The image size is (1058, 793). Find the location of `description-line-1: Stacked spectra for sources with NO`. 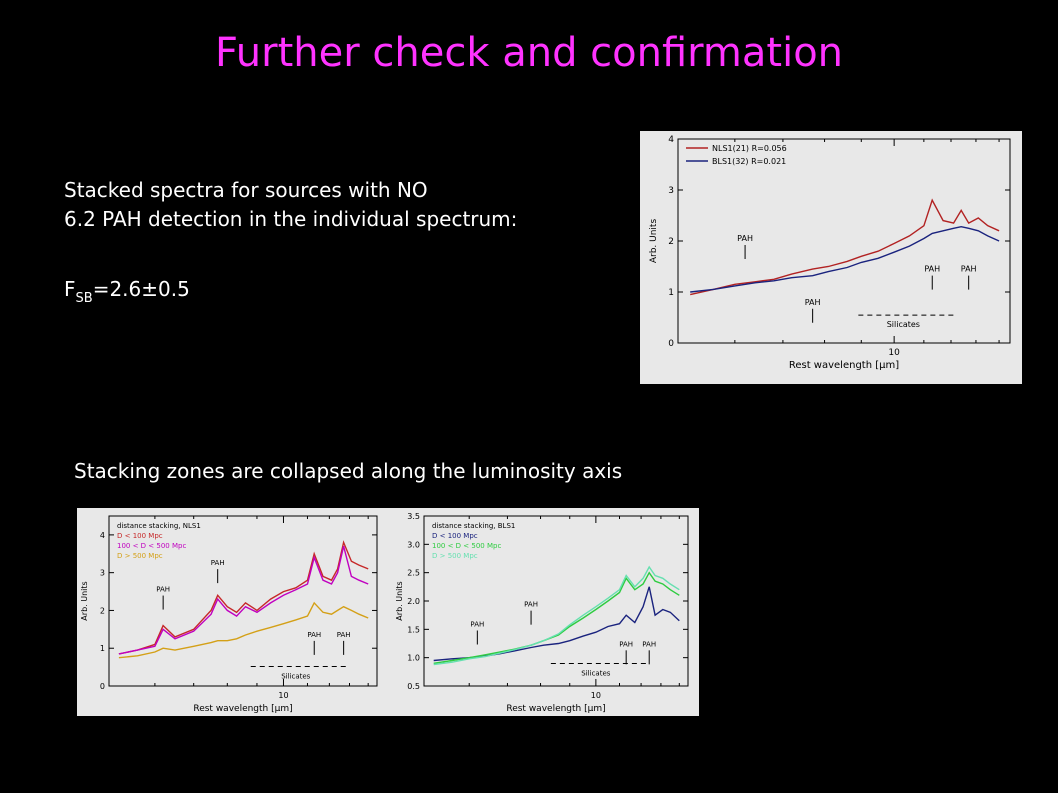

description-line-1: Stacked spectra for sources with NO is located at coordinates (246, 190).